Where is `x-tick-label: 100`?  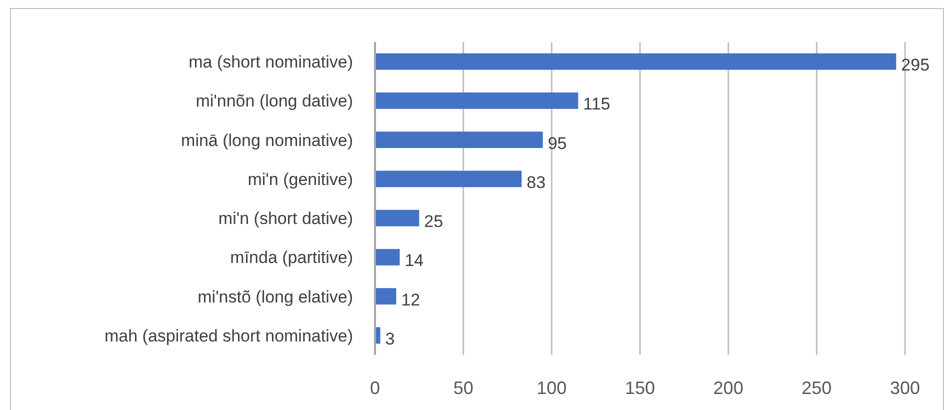 x-tick-label: 100 is located at coordinates (551, 388).